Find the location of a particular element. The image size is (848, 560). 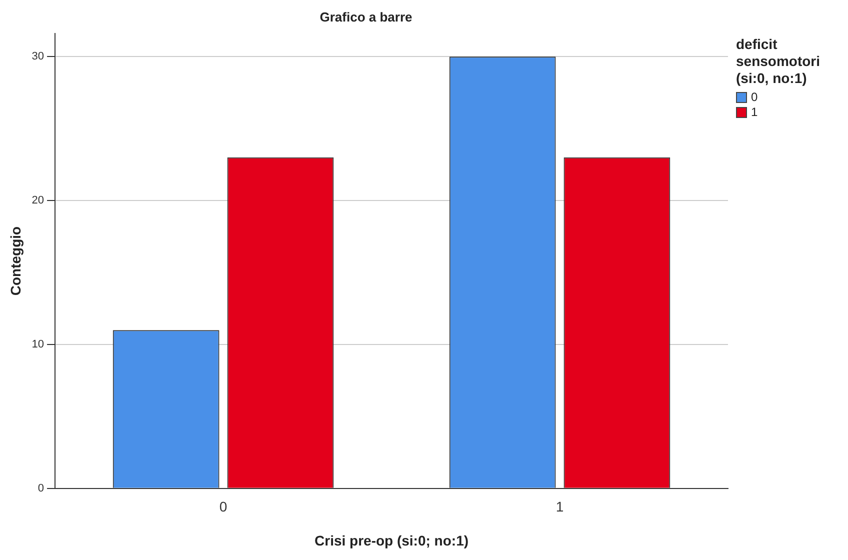

y-tick-label: 10 is located at coordinates (38, 344).